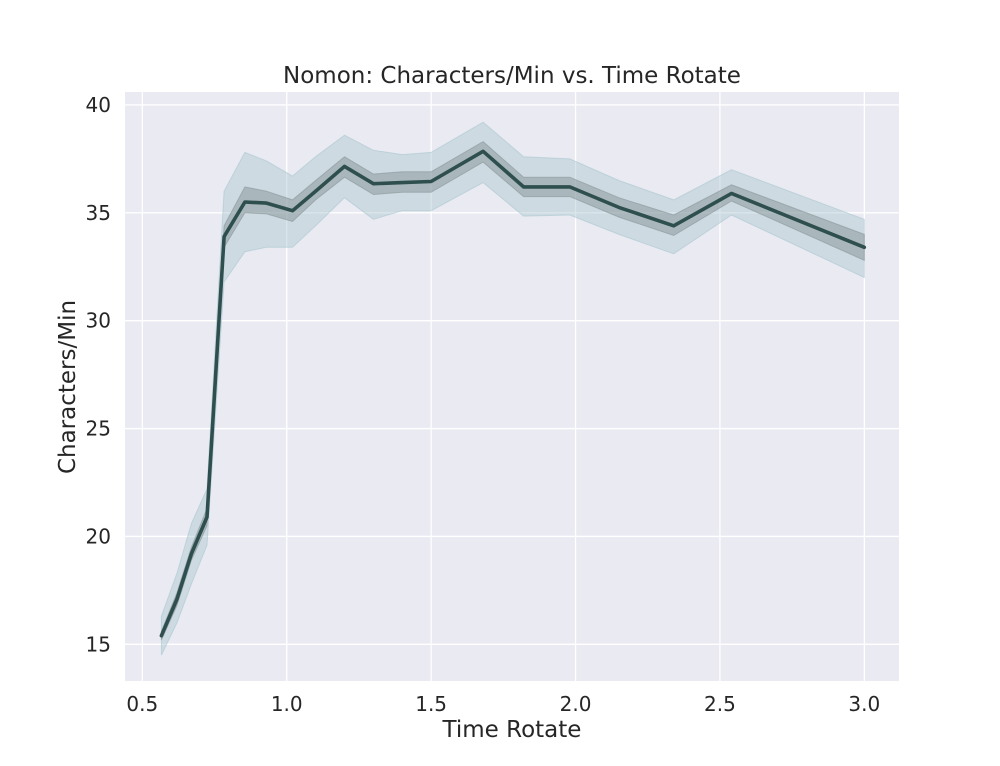 This screenshot has height=766, width=1000. I want to click on x-tick-label: 1.0, so click(287, 704).